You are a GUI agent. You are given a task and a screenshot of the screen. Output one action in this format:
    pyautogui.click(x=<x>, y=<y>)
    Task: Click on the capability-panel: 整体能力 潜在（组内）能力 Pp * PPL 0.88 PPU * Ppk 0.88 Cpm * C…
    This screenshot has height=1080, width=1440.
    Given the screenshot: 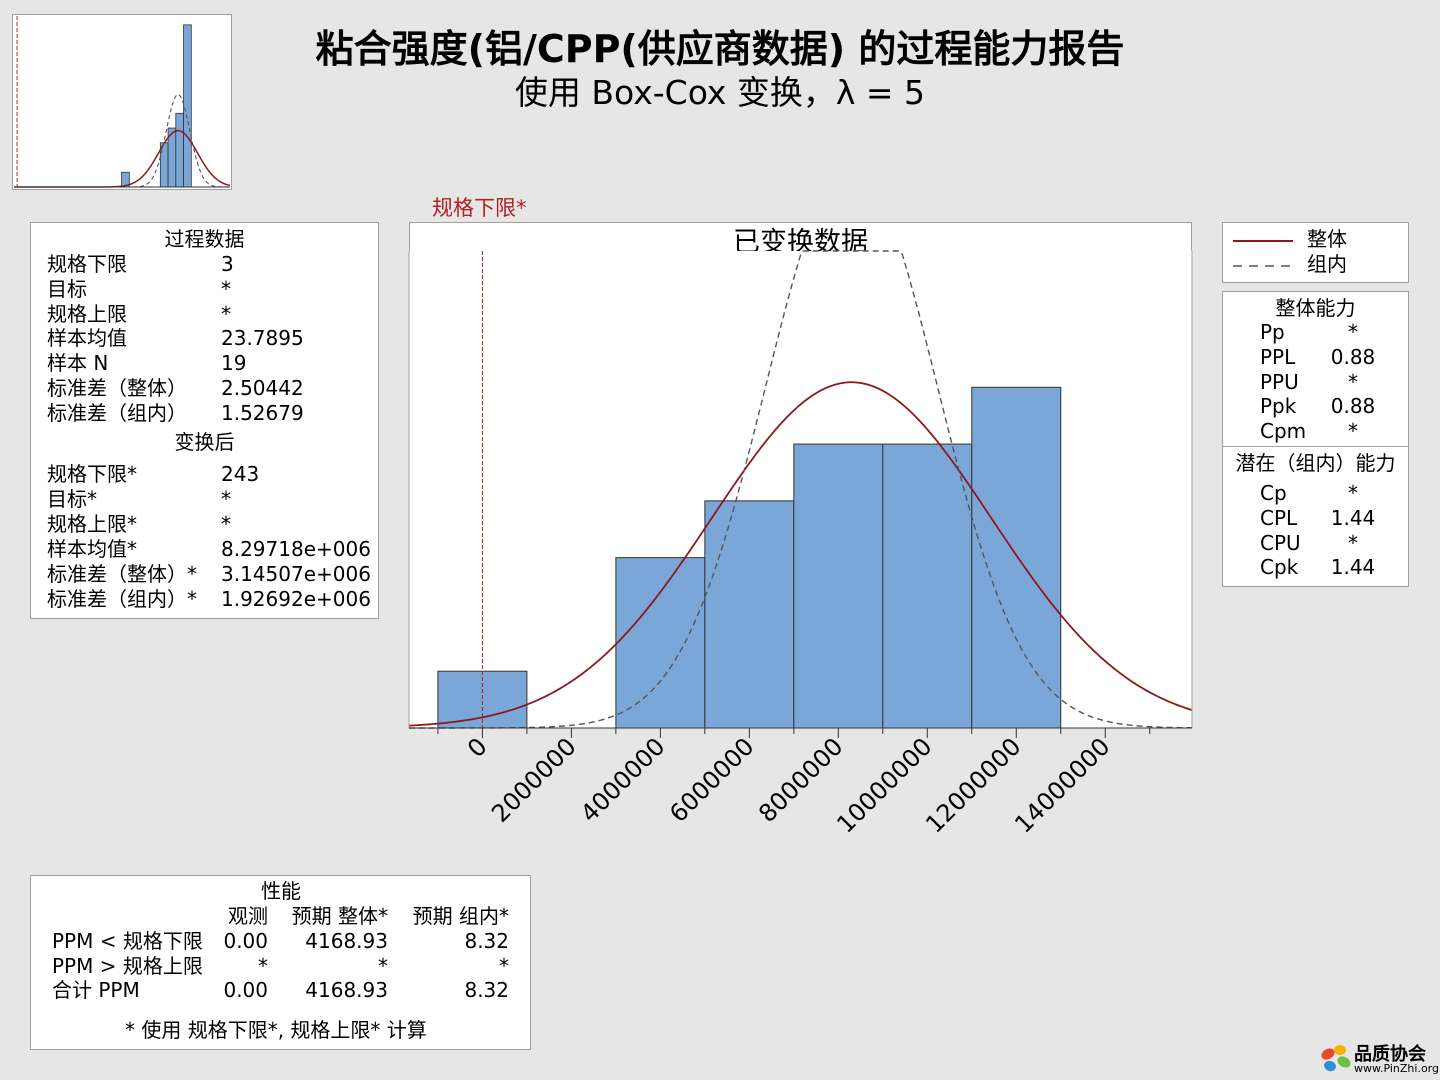 What is the action you would take?
    pyautogui.click(x=1315, y=439)
    